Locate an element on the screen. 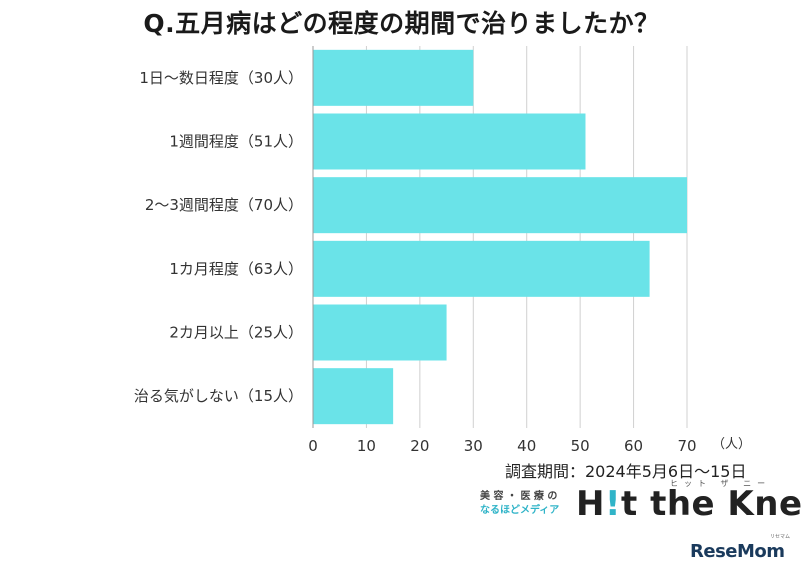  x-tick-label: 30 is located at coordinates (473, 446).